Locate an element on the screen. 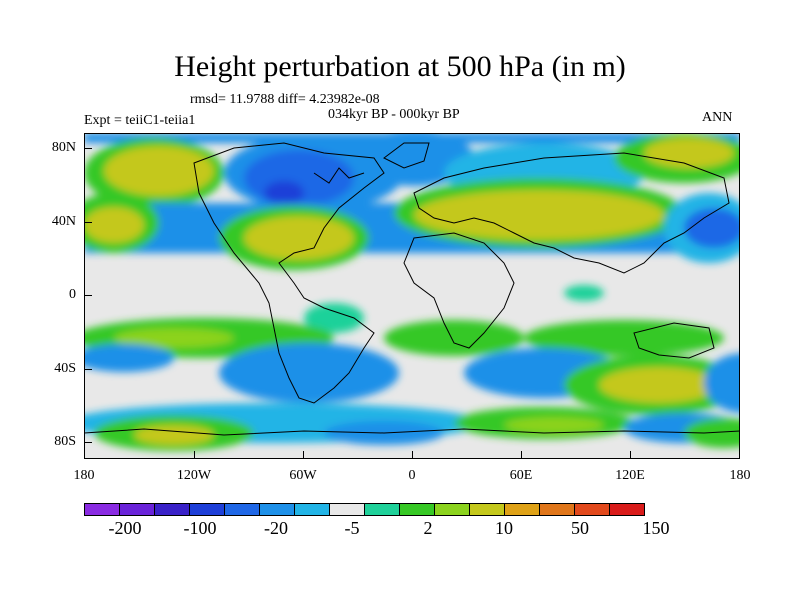 The width and height of the screenshot is (800, 600). lat-label-40n: 40N is located at coordinates (63, 221).